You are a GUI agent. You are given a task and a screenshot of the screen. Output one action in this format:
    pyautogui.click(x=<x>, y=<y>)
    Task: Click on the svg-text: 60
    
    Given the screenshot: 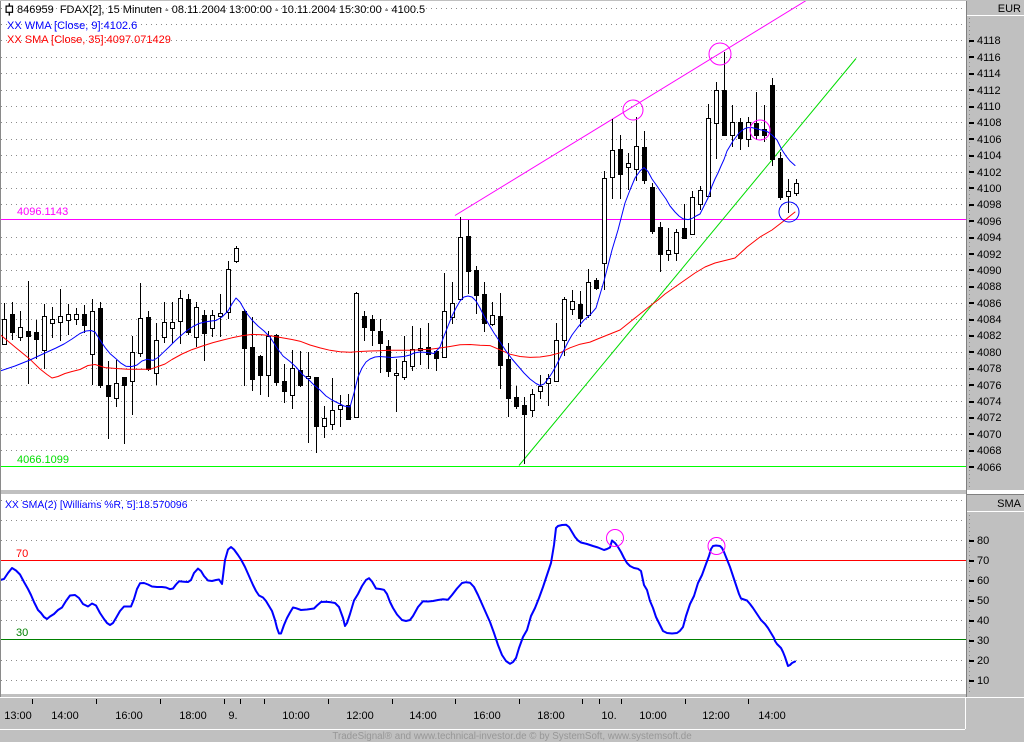 What is the action you would take?
    pyautogui.click(x=983, y=581)
    